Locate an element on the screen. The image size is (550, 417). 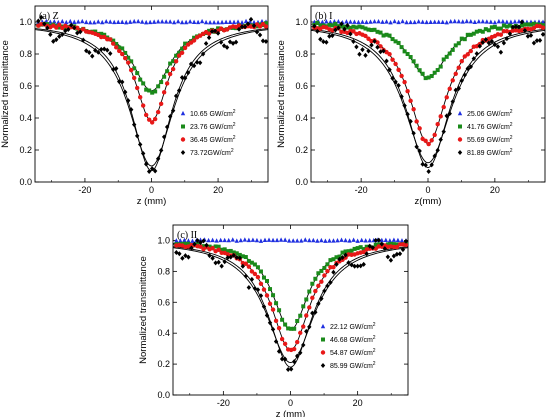
y-axis-title: Normalized transmittance is located at coordinates (5, 94).